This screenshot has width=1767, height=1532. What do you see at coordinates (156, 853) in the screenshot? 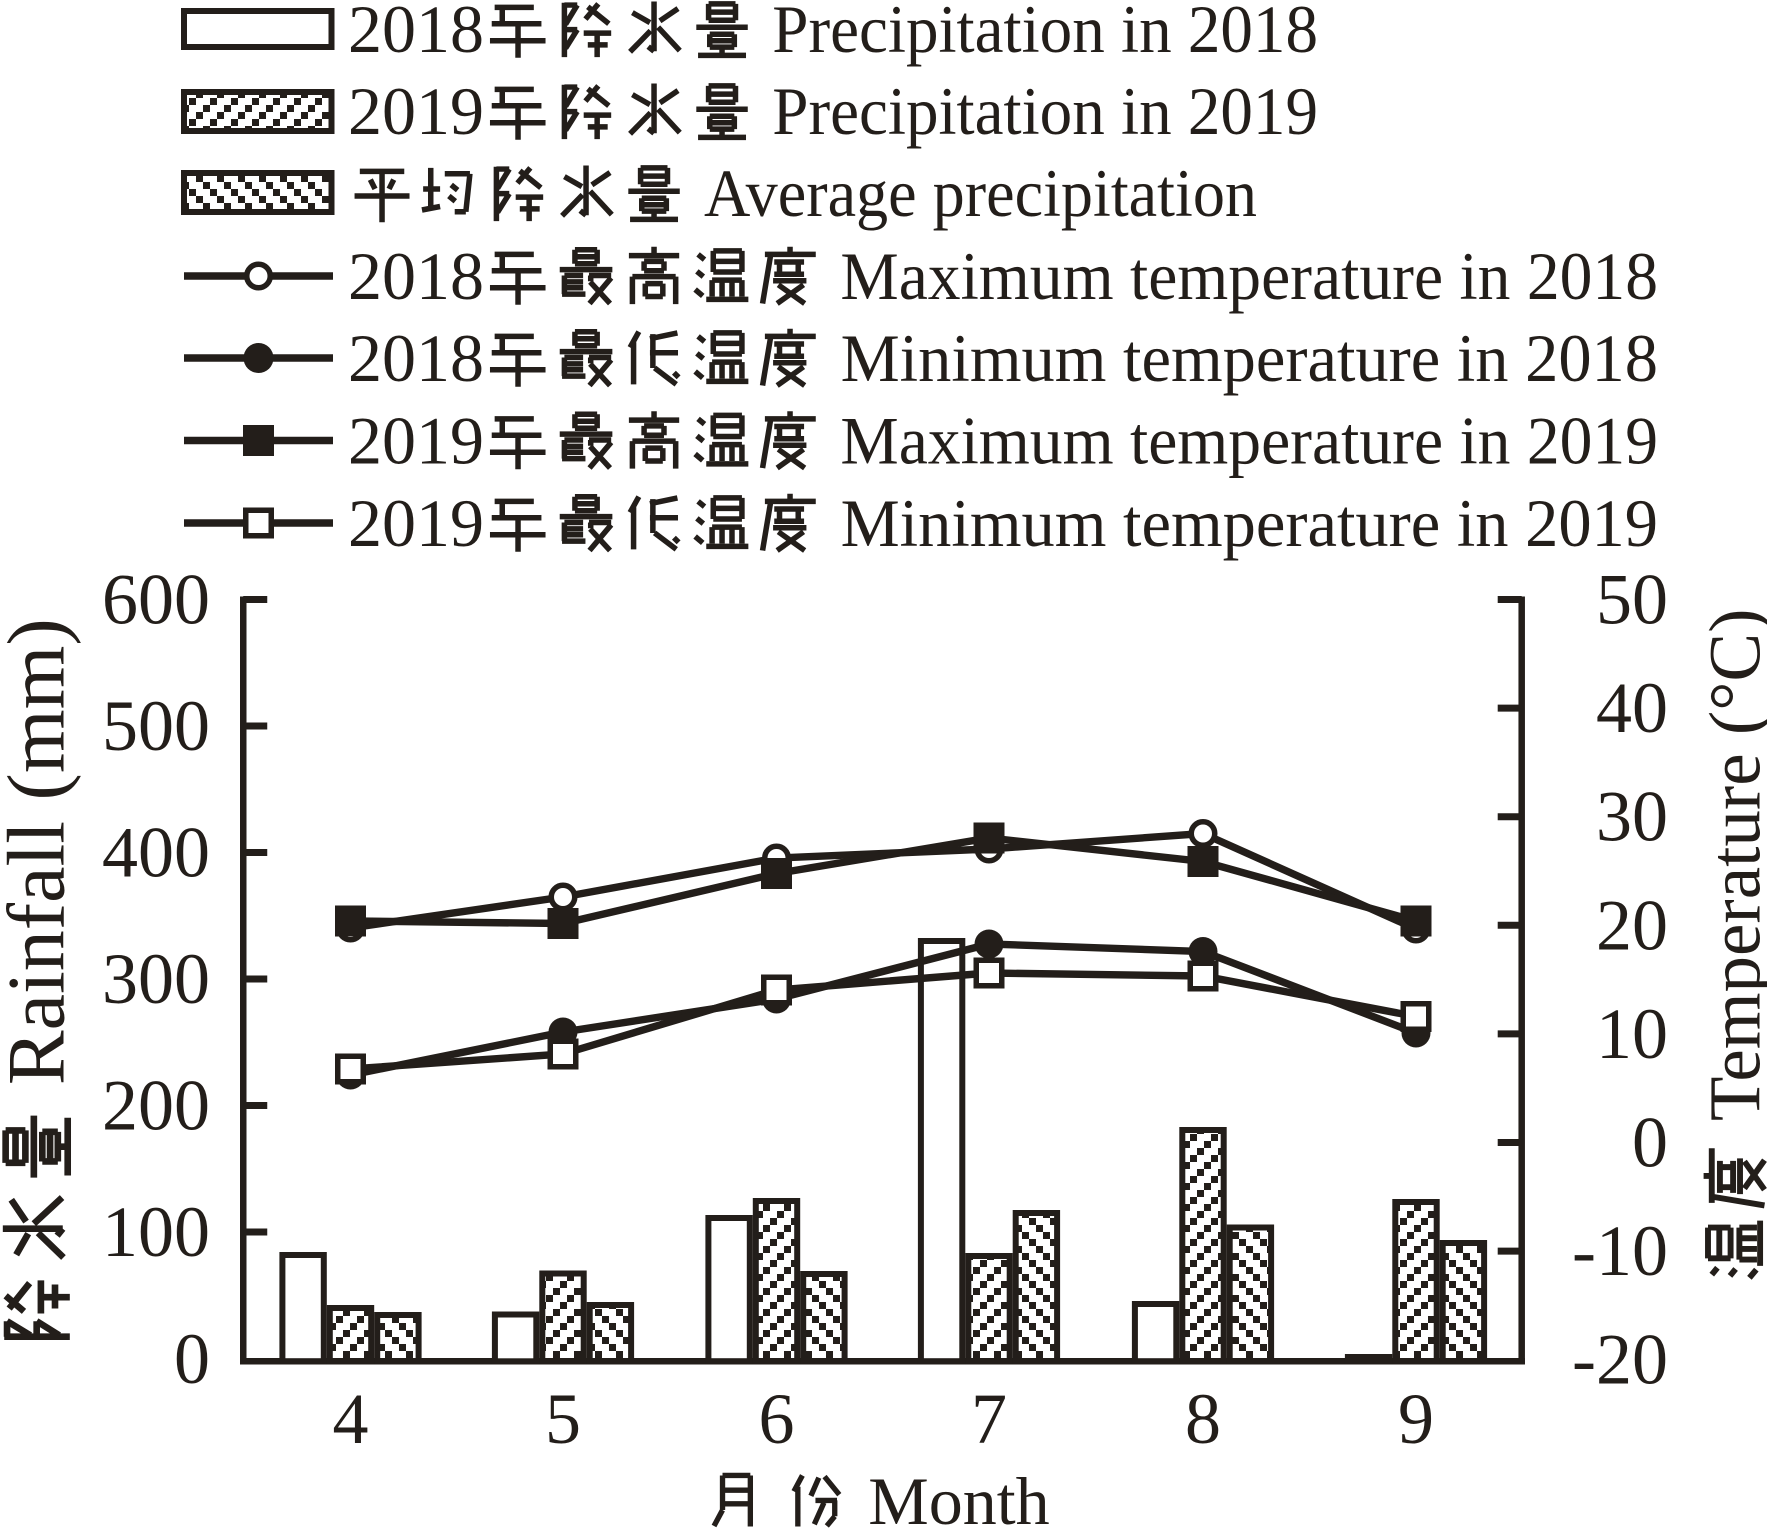
I see `svg-text: 400` at bounding box center [156, 853].